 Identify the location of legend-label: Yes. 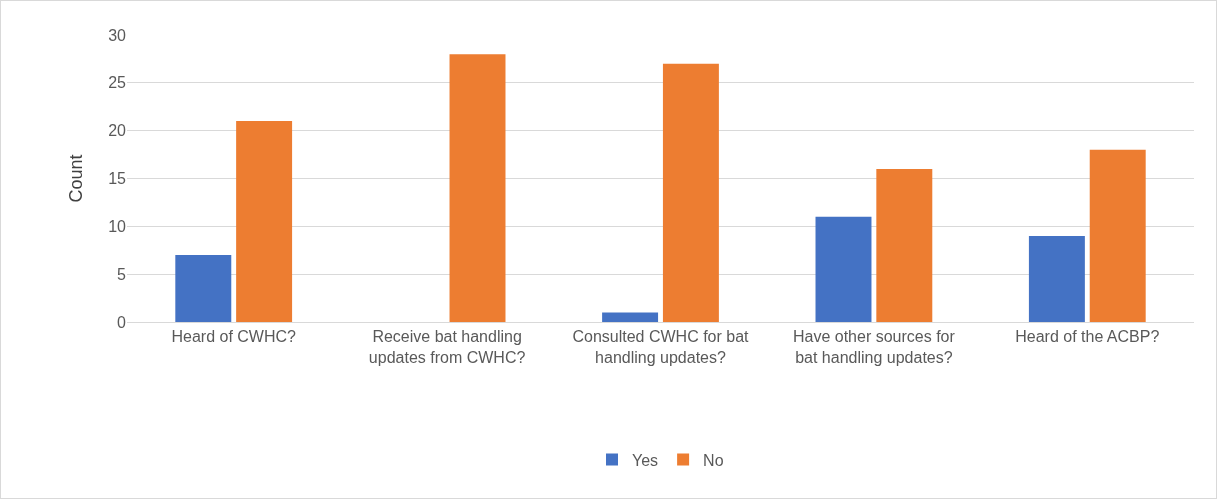
(645, 460).